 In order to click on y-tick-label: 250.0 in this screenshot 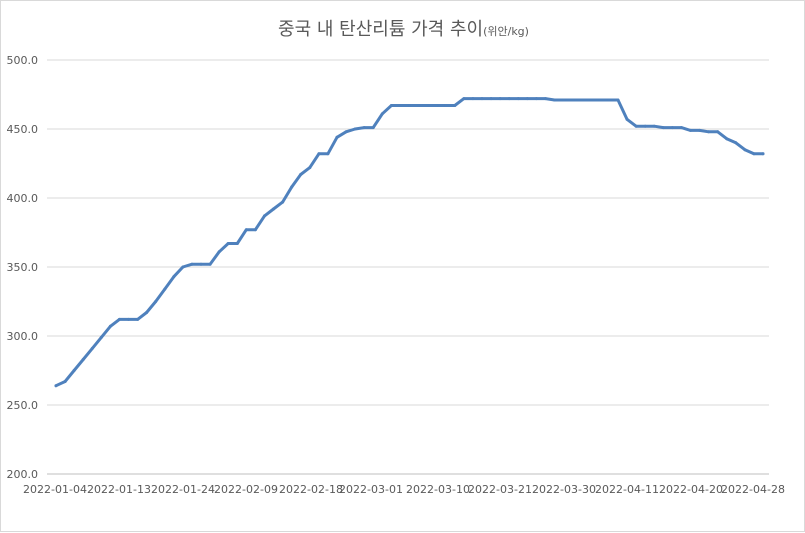, I will do `click(23, 405)`.